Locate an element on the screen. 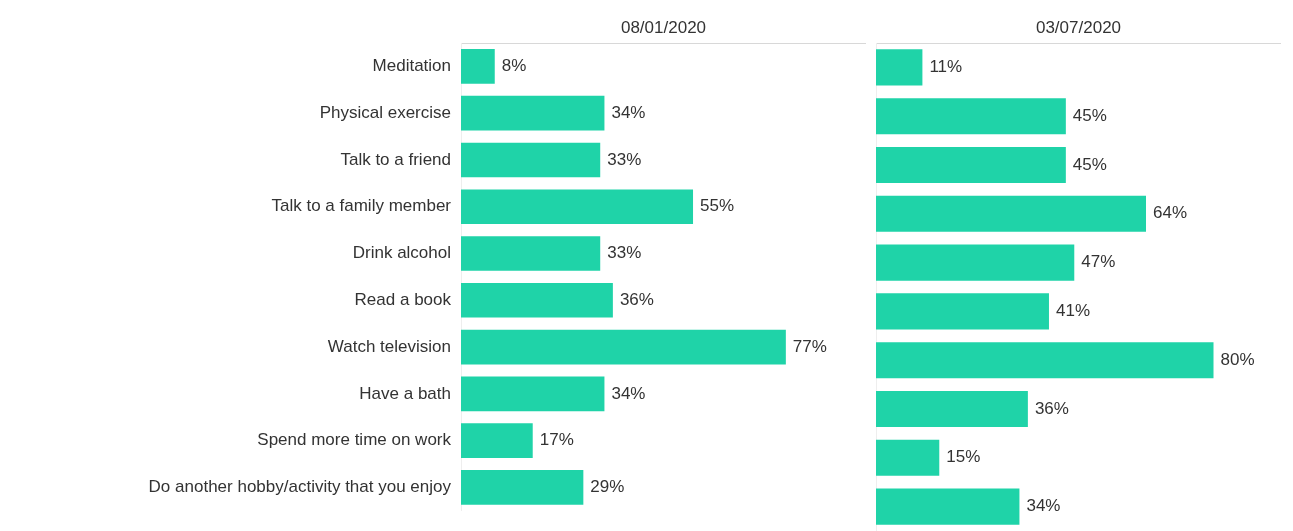 The height and width of the screenshot is (531, 1293). data-label: 29% is located at coordinates (607, 487).